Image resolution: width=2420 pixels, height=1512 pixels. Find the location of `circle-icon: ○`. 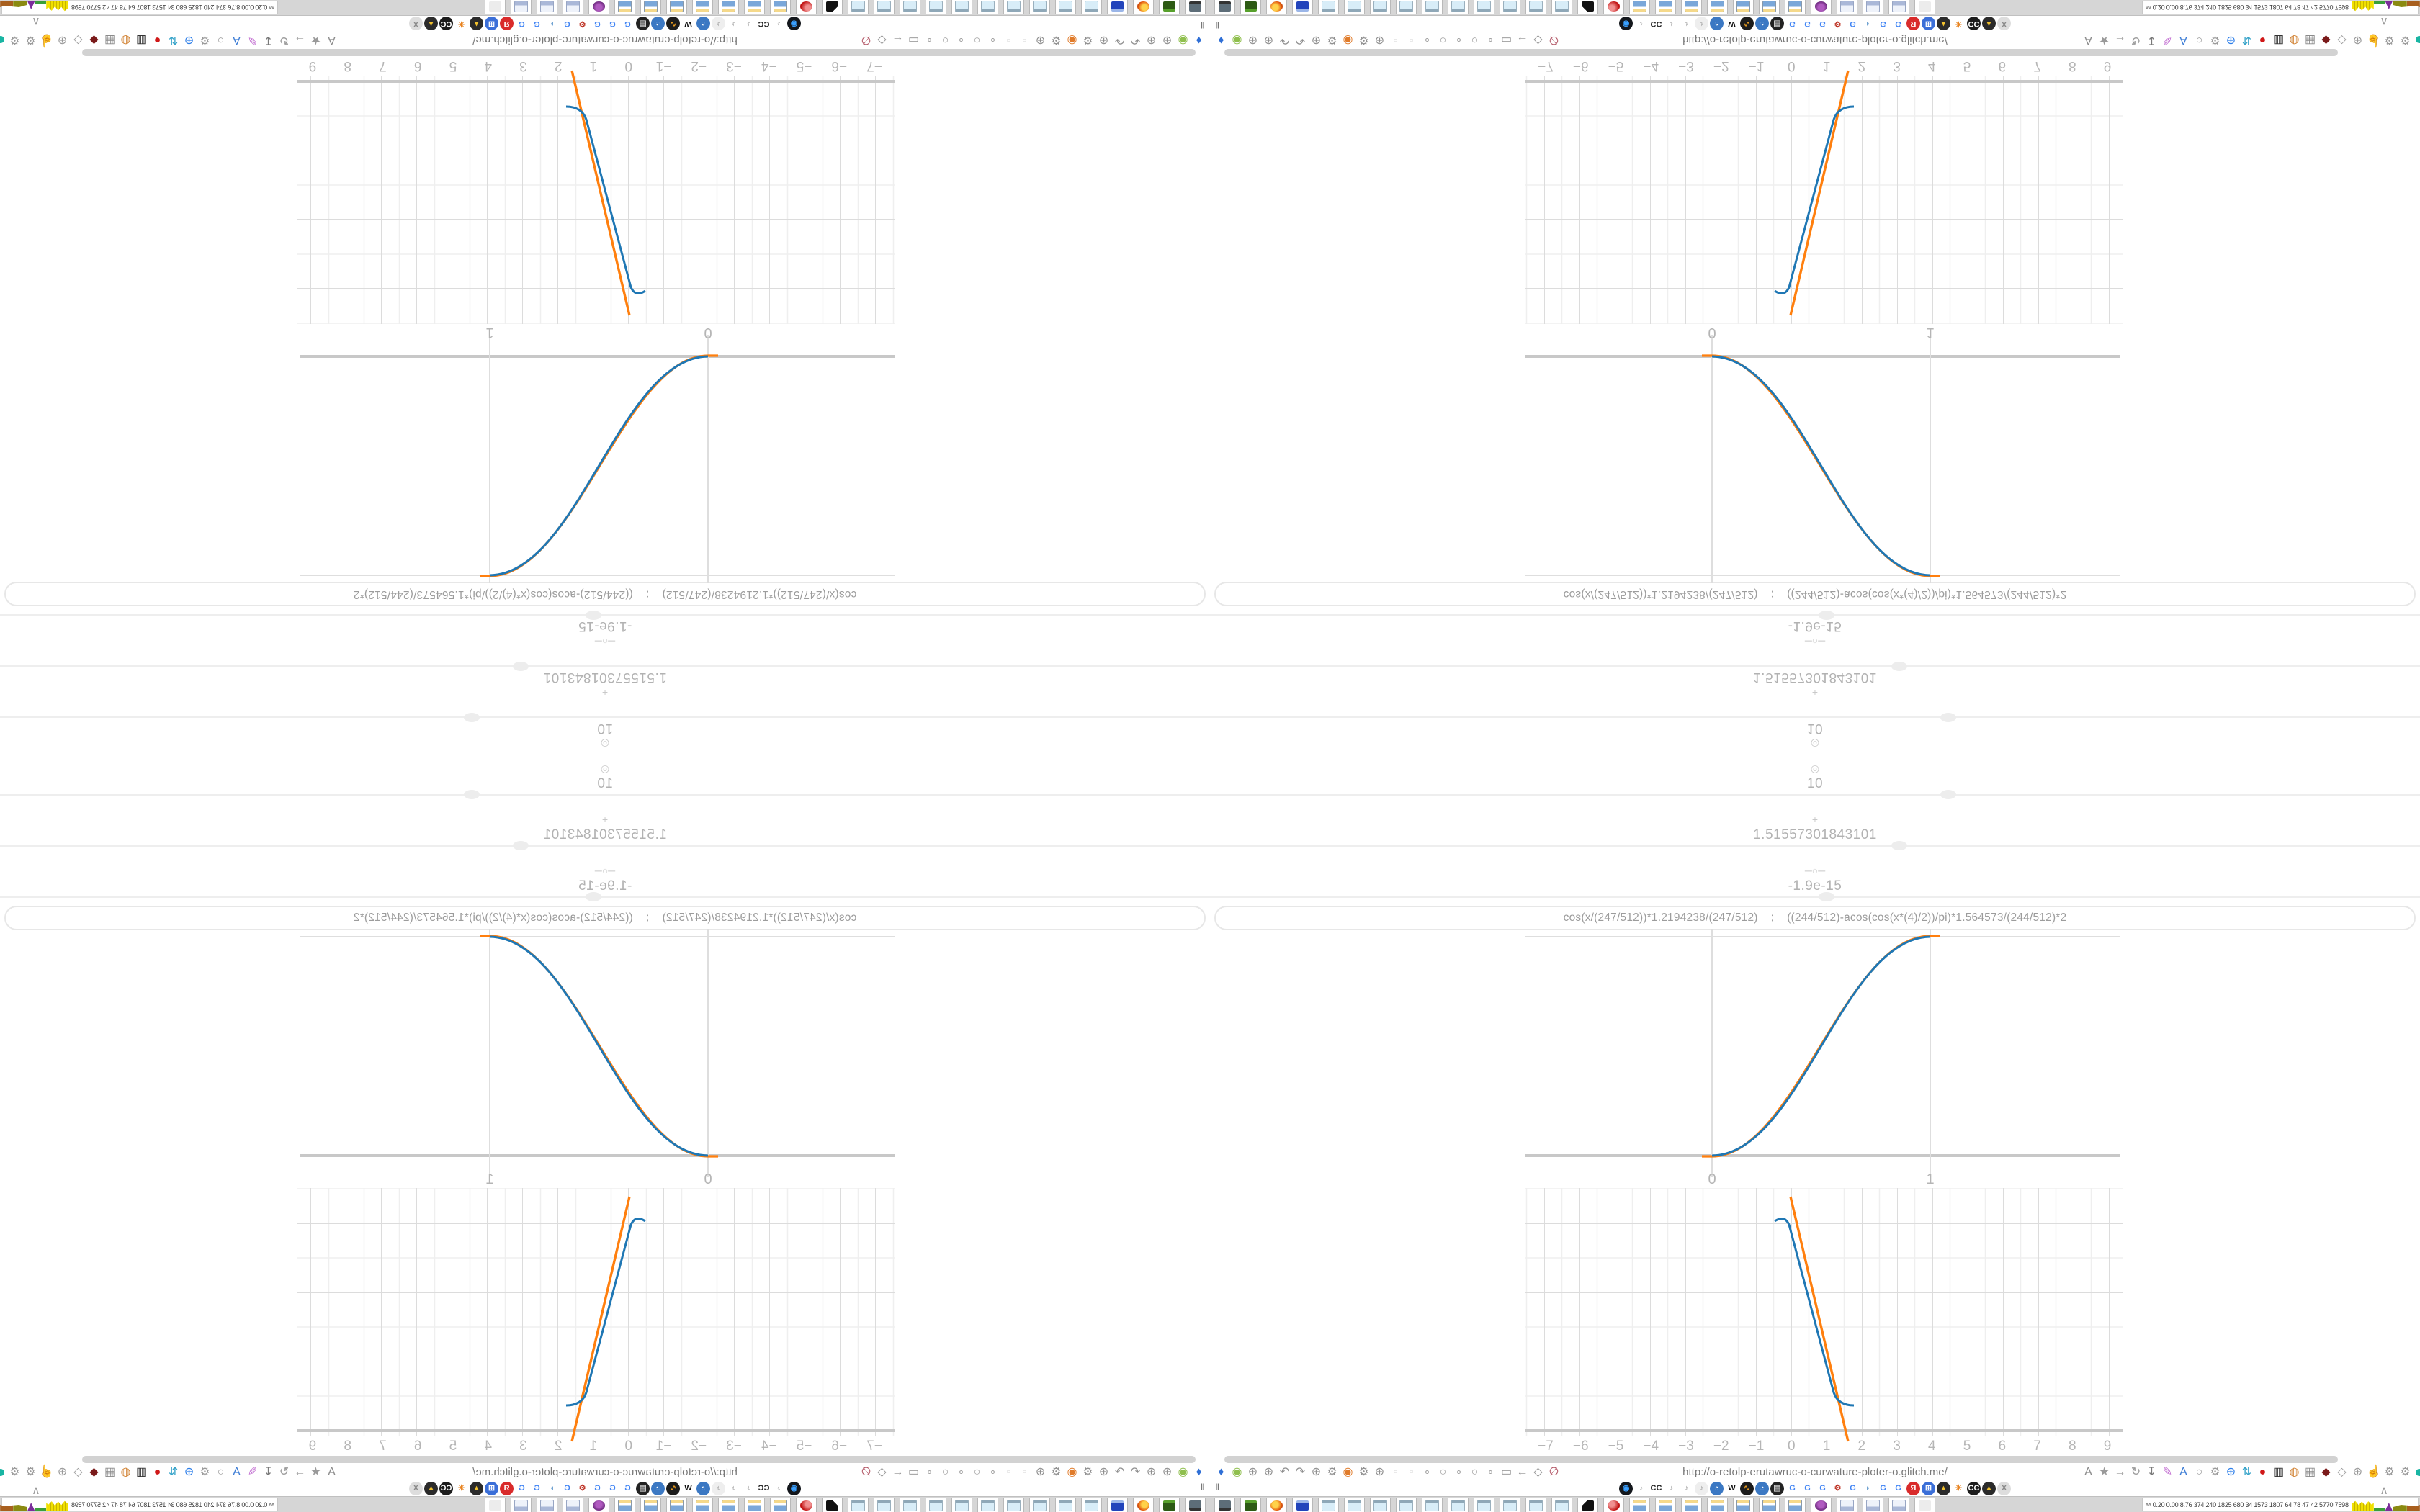

circle-icon: ○ is located at coordinates (1475, 1472).